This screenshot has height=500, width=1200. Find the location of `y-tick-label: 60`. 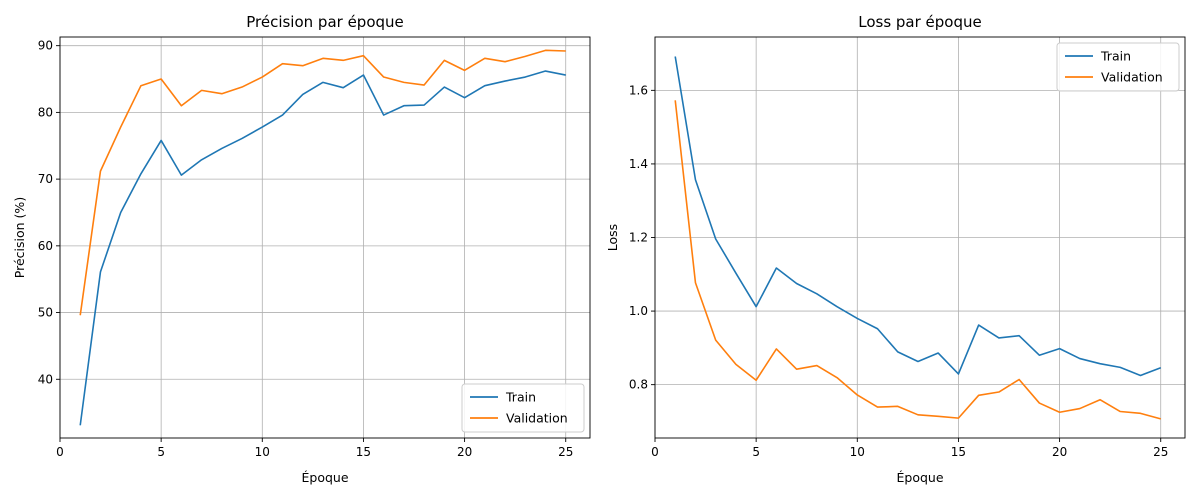

y-tick-label: 60 is located at coordinates (45, 246).